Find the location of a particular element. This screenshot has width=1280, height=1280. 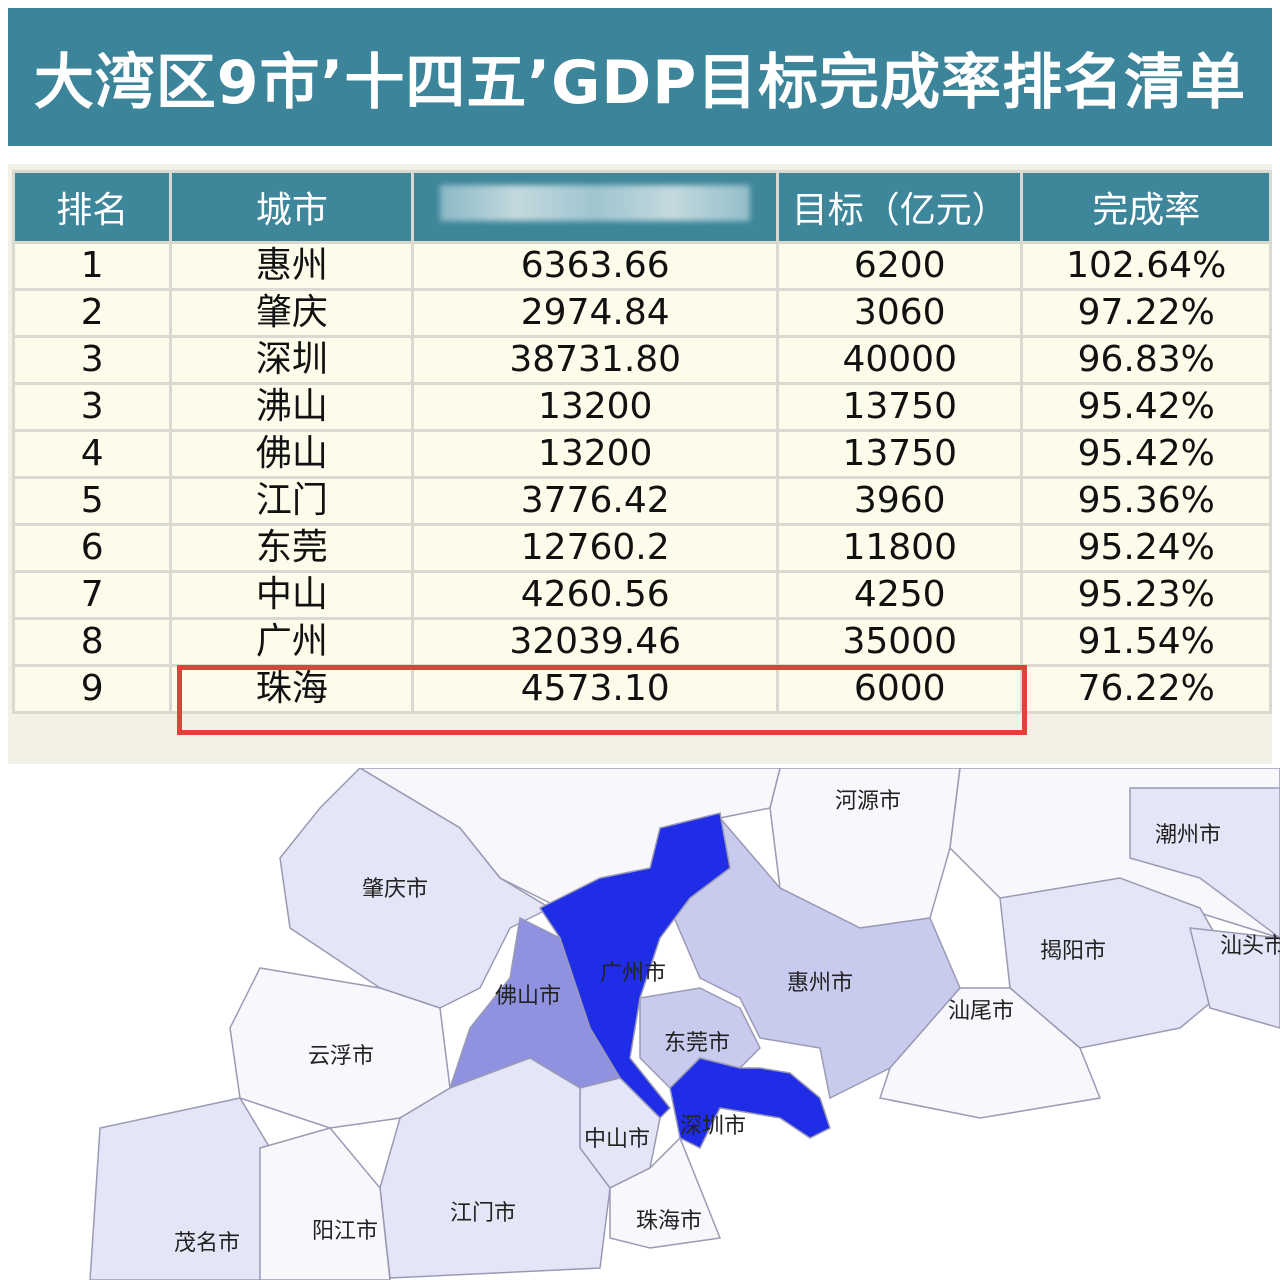

table-row: 4 佛山 13200 13750 95.42% is located at coordinates (642, 454).